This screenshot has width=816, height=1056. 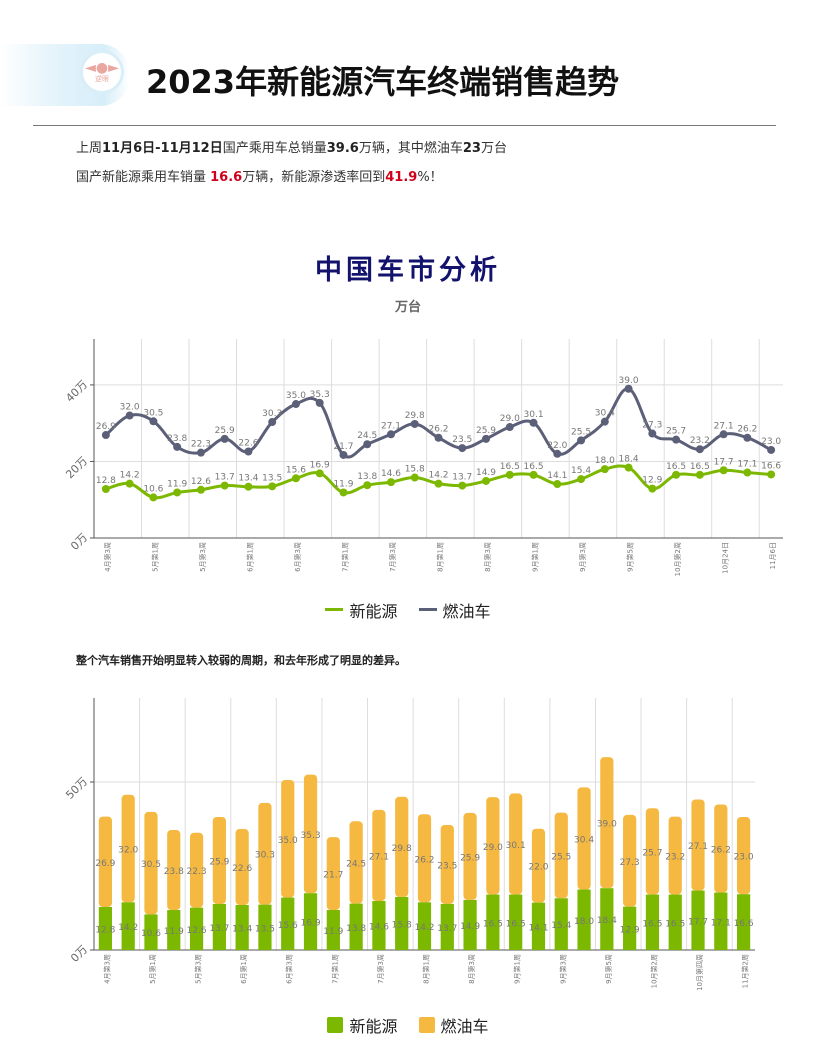 I want to click on data-label-fuel: 22.0, so click(x=538, y=868).